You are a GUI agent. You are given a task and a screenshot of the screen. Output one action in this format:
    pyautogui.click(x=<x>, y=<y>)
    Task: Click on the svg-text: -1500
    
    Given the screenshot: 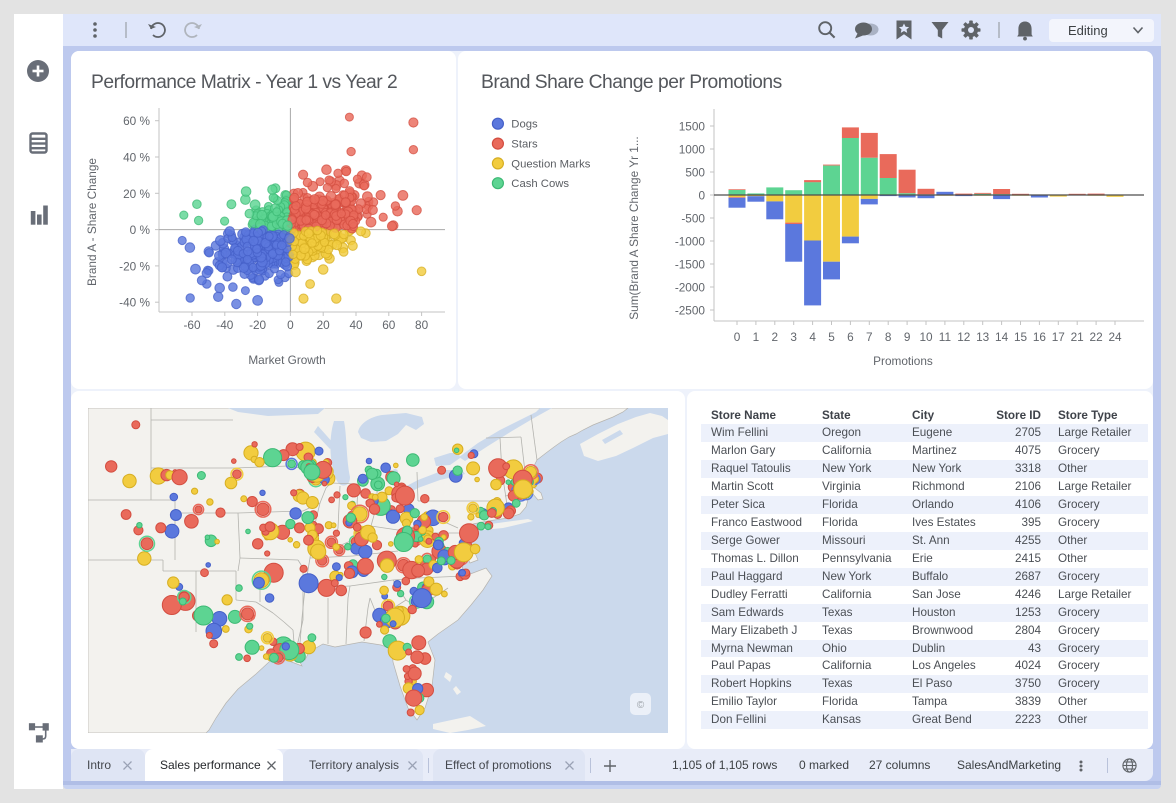 What is the action you would take?
    pyautogui.click(x=690, y=265)
    